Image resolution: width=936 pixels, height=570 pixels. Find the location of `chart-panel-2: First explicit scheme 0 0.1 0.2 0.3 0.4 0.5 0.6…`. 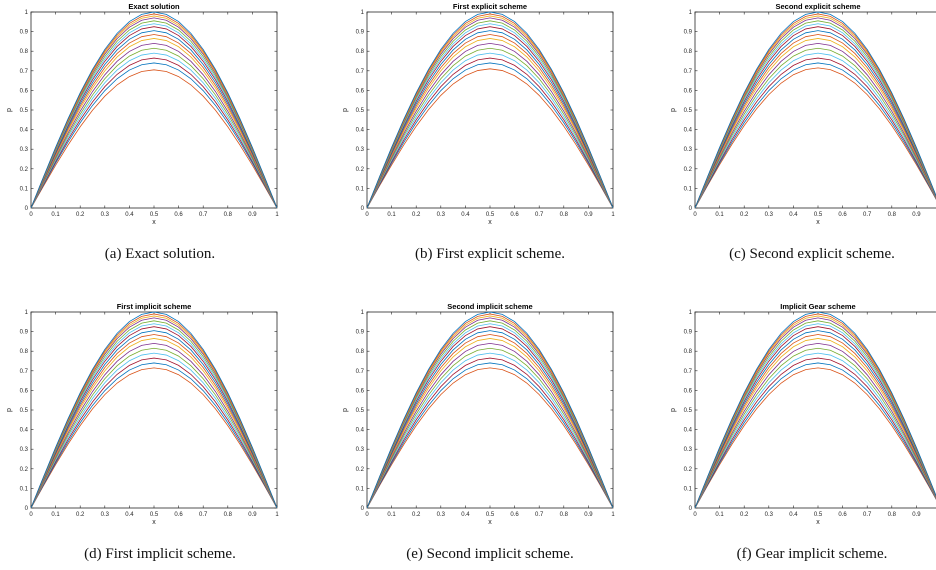

chart-panel-2: First explicit scheme 0 0.1 0.2 0.3 0.4 0.5 0.6… is located at coordinates (478, 114).